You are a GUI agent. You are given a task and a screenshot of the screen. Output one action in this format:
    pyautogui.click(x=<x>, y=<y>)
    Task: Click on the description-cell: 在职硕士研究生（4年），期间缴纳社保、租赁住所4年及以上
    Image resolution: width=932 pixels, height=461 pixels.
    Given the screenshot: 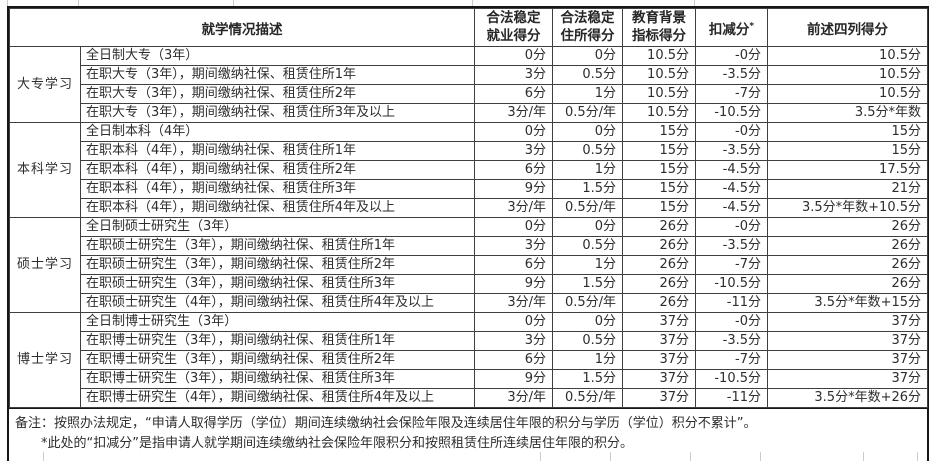 What is the action you would take?
    pyautogui.click(x=277, y=303)
    